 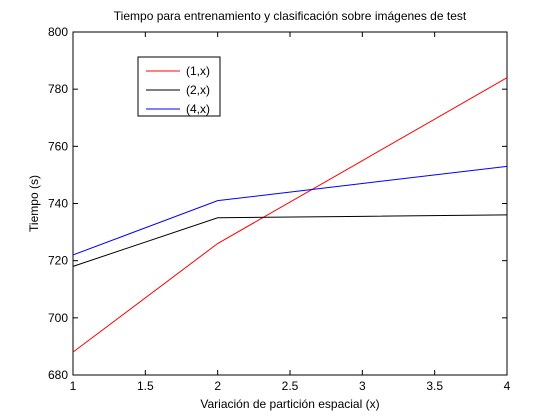 I want to click on x-tick-label: 2, so click(x=217, y=386).